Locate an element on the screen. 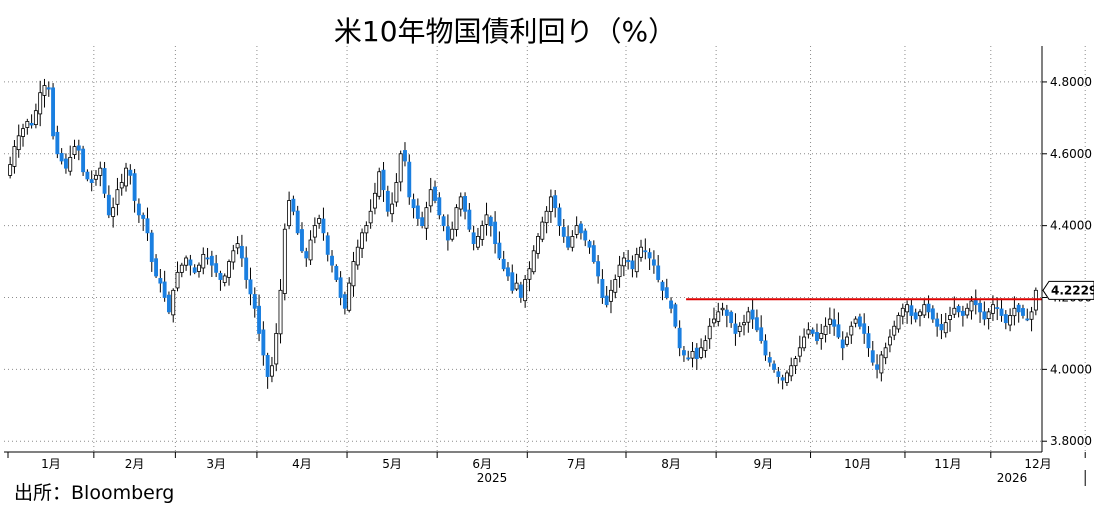  source-note: 出所：Bloomberg is located at coordinates (94, 493).